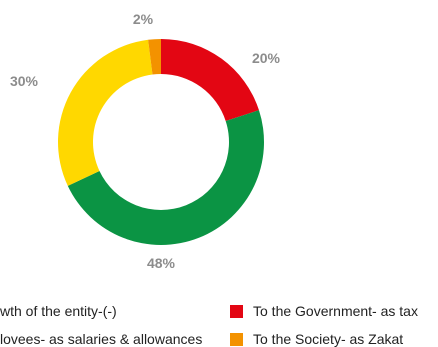 The height and width of the screenshot is (347, 438). I want to click on data-label-government: 20%, so click(266, 58).